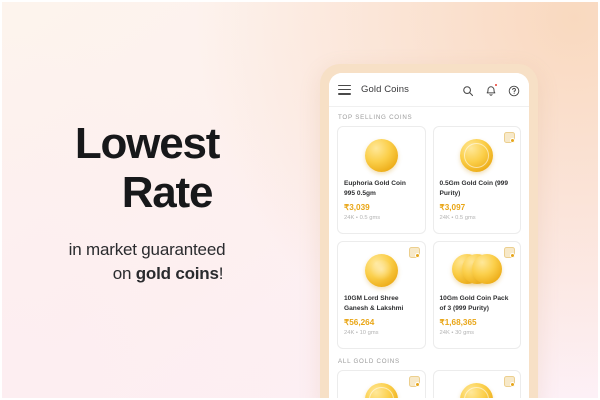 Image resolution: width=600 pixels, height=400 pixels. What do you see at coordinates (514, 90) in the screenshot?
I see `help-circle-icon` at bounding box center [514, 90].